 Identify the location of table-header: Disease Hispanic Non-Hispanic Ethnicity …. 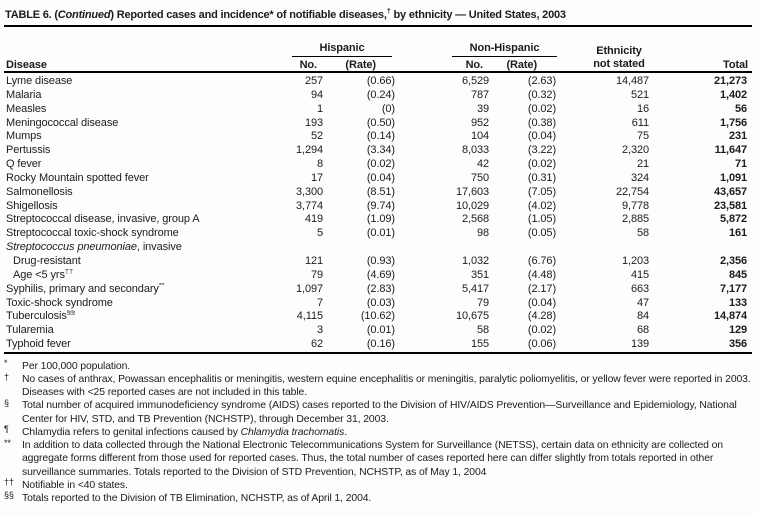
(378, 49).